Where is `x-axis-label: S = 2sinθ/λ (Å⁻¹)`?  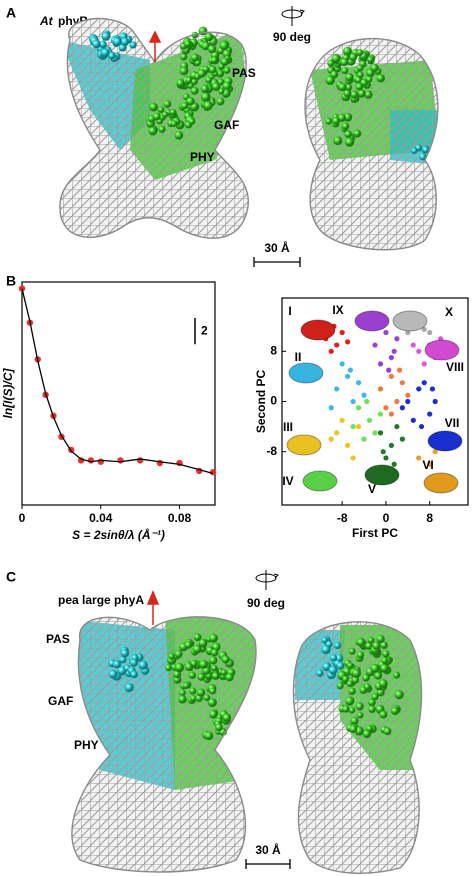
x-axis-label: S = 2sinθ/λ (Å⁻¹) is located at coordinates (118, 535).